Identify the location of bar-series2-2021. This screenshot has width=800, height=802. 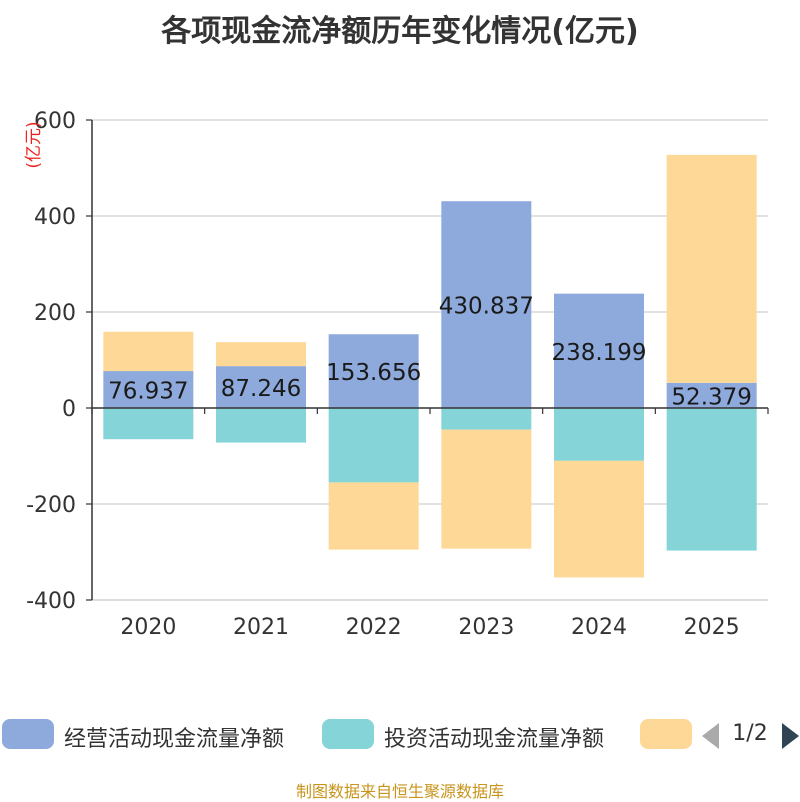
(261, 354).